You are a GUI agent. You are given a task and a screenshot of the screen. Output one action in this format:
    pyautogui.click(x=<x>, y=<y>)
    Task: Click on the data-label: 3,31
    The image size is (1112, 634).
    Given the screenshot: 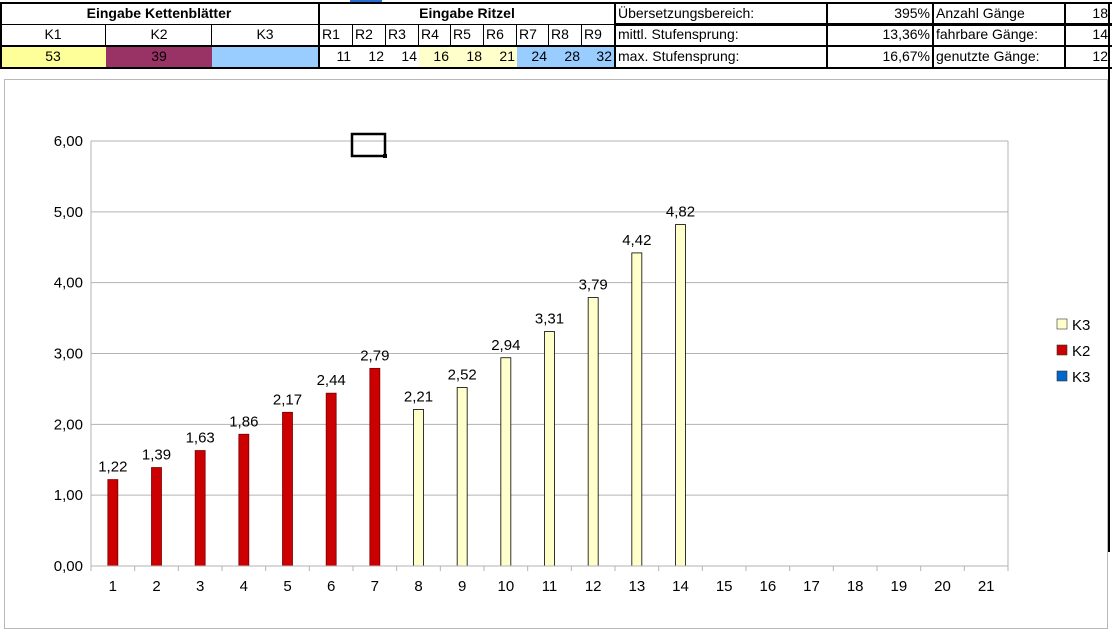 What is the action you would take?
    pyautogui.click(x=549, y=319)
    